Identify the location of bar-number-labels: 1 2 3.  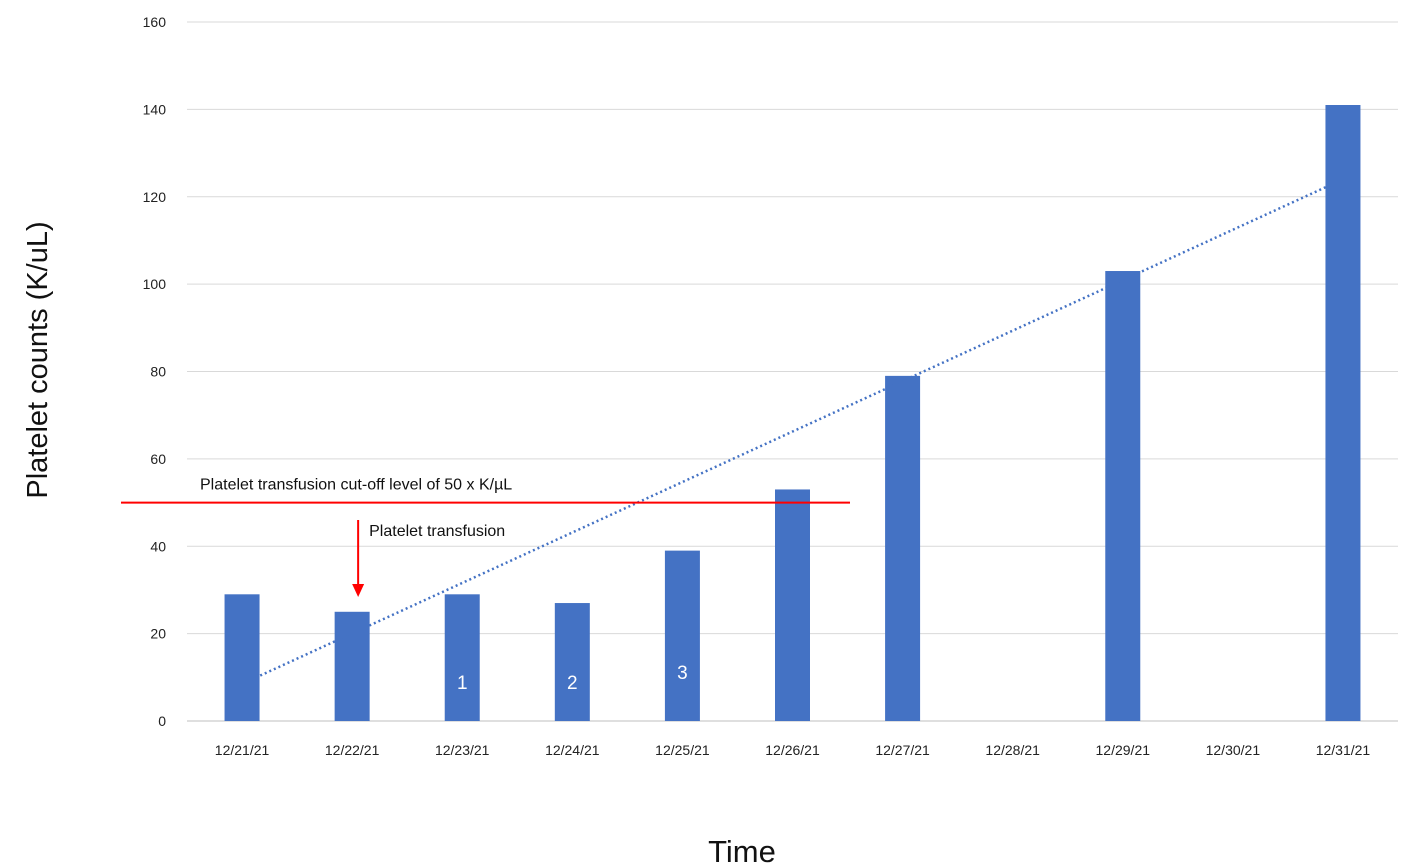
(572, 678).